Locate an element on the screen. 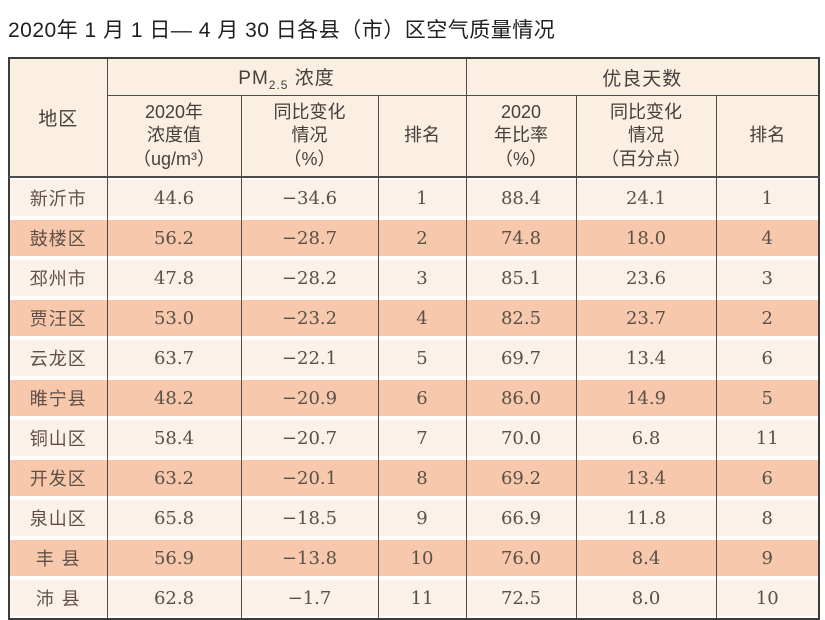  good-days-change-cell: 23.7 is located at coordinates (646, 318).